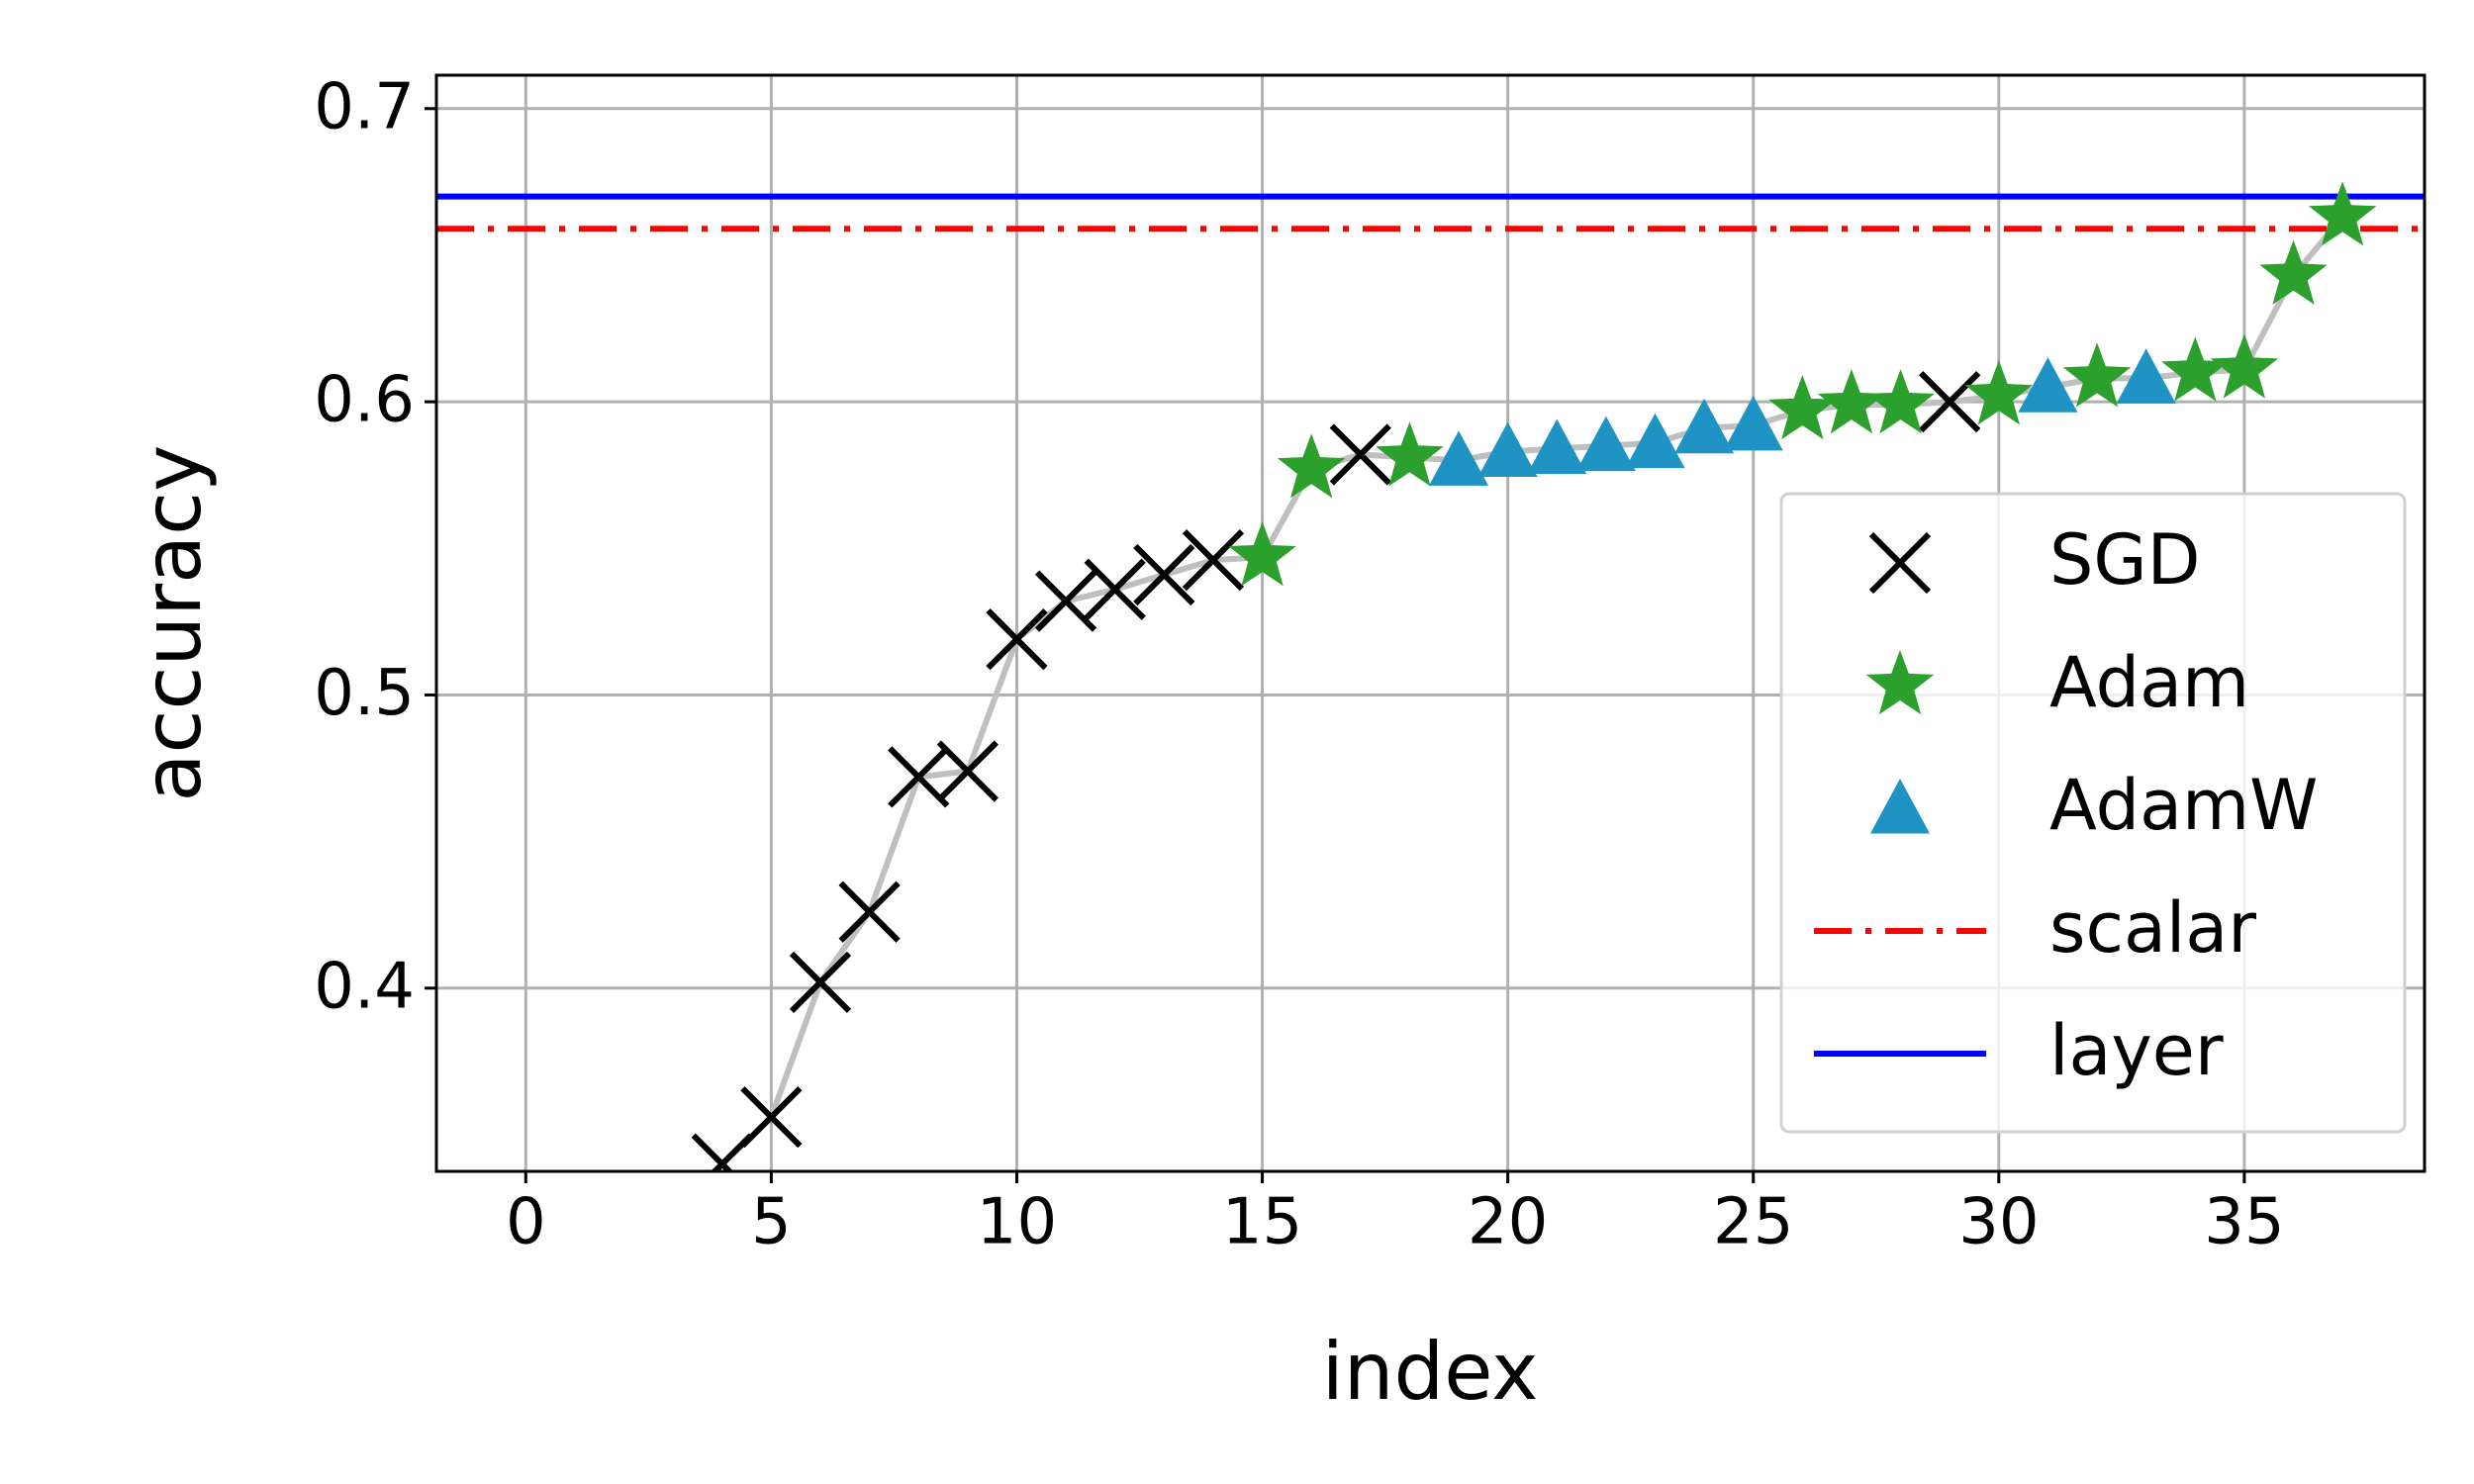  Describe the element at coordinates (364, 106) in the screenshot. I see `y-tick-label: 0.7` at that location.